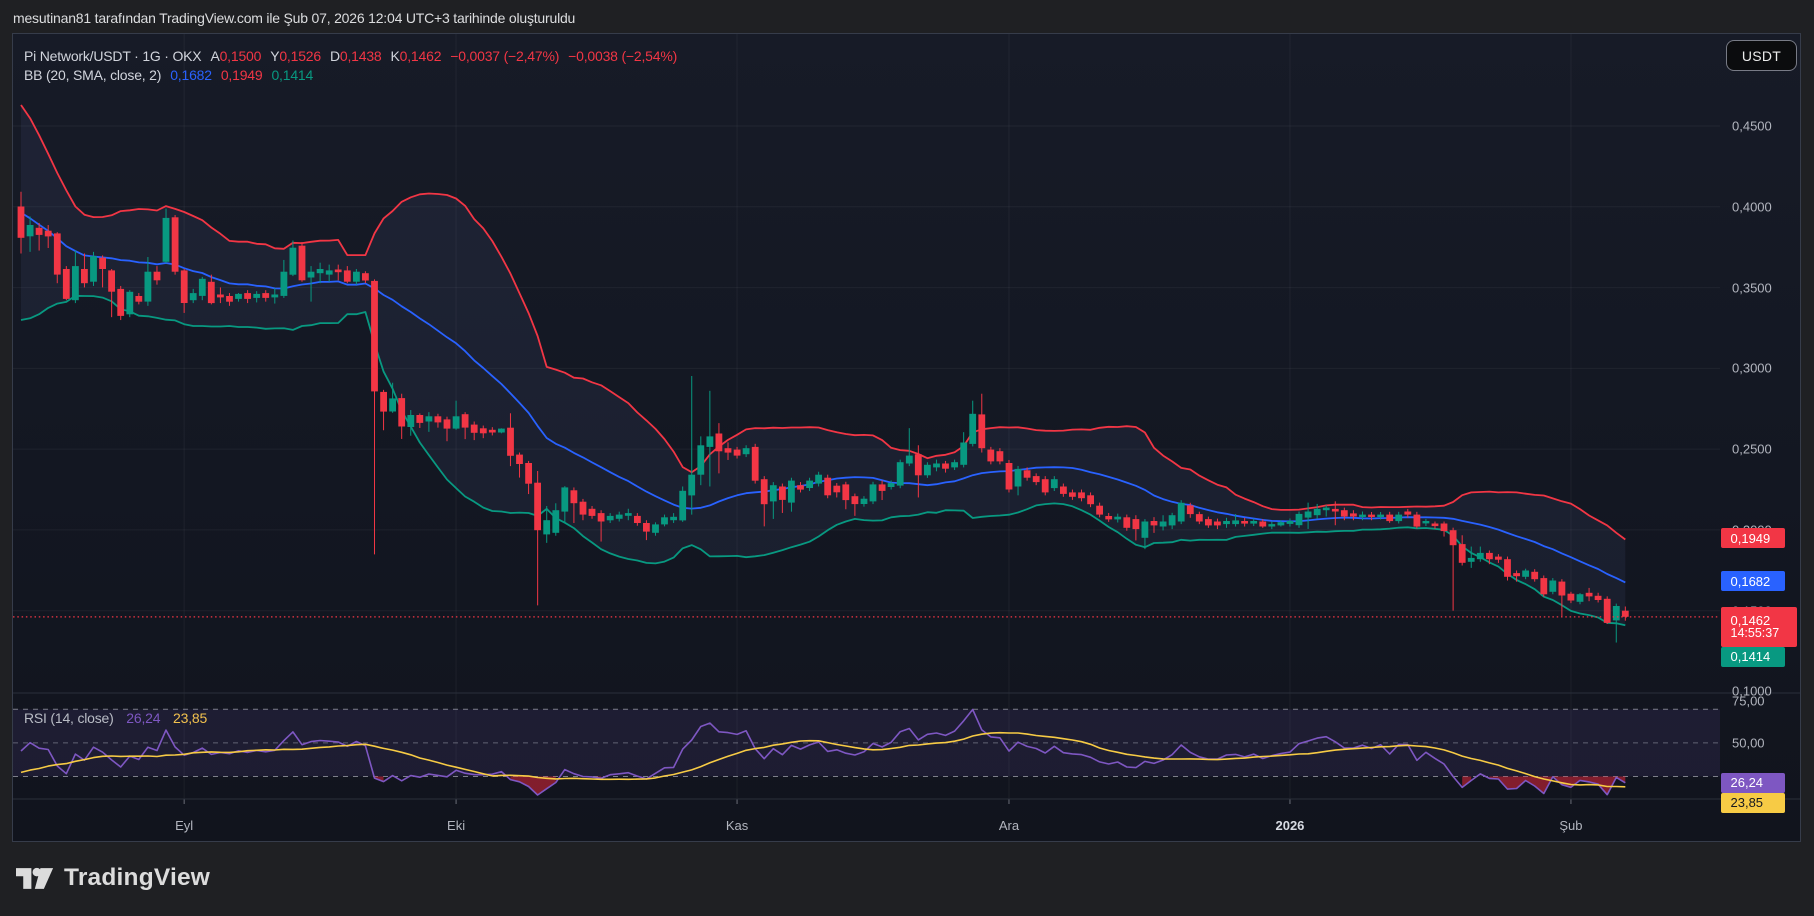 This screenshot has height=916, width=1814. What do you see at coordinates (1748, 701) in the screenshot?
I see `rsi-tick-label: 75,00` at bounding box center [1748, 701].